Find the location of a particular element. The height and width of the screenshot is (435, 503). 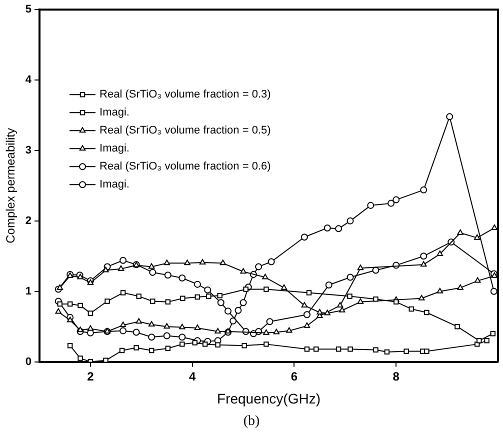

text: (b) is located at coordinates (251, 422).